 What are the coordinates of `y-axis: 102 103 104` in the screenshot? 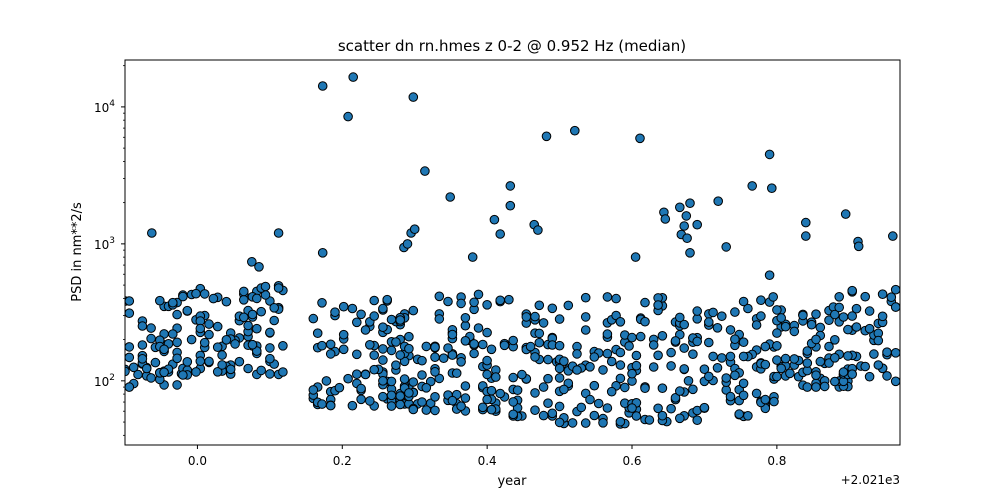 It's located at (109, 250).